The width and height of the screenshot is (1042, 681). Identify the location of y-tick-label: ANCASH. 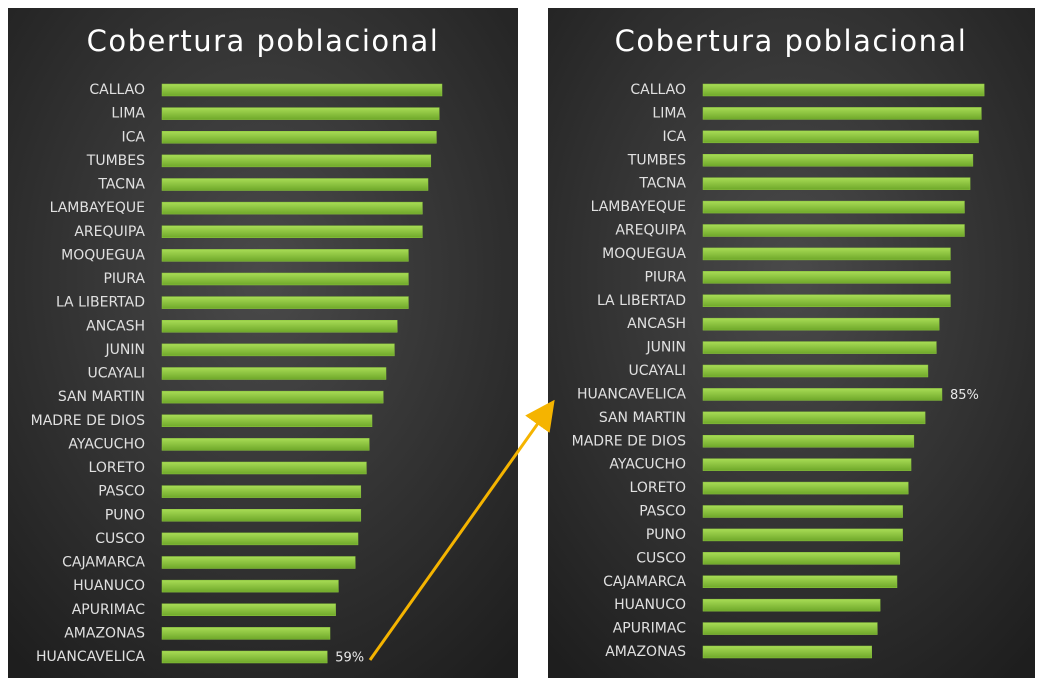
(115, 326).